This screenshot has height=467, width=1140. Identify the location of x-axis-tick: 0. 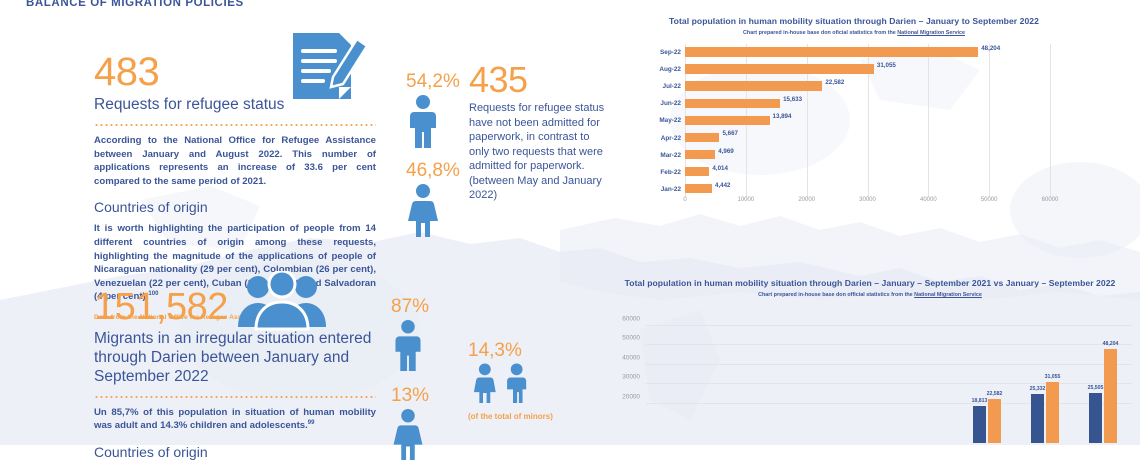
(685, 200).